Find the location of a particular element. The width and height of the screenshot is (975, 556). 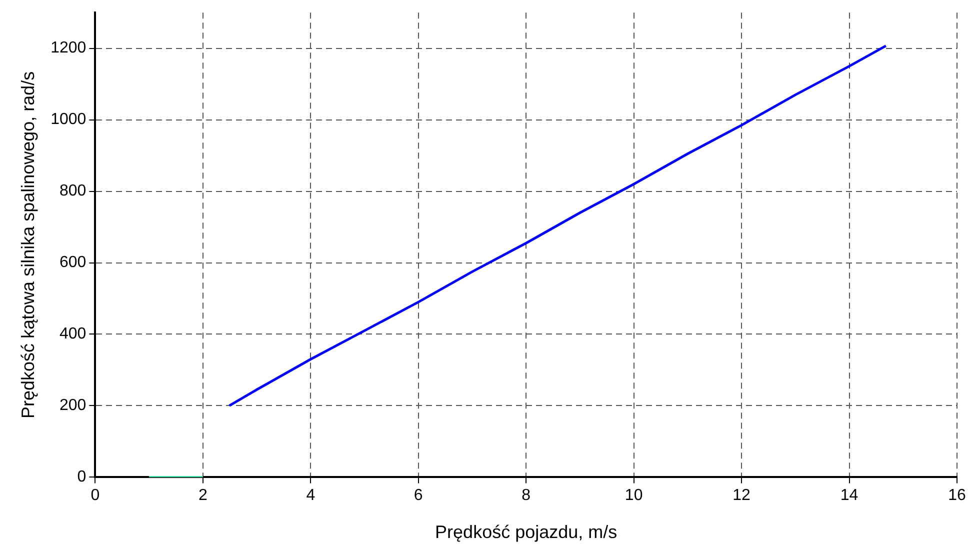

x-tick-label: 16 is located at coordinates (957, 495).